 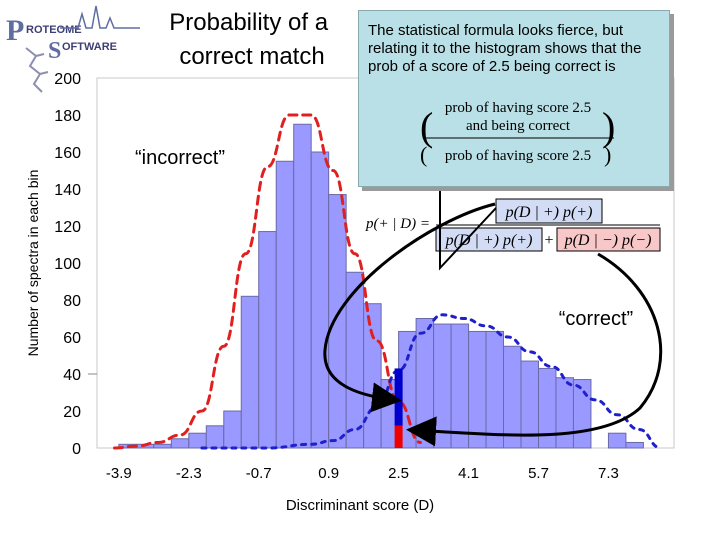 I want to click on highlight-bar-incorrect, so click(x=398, y=436).